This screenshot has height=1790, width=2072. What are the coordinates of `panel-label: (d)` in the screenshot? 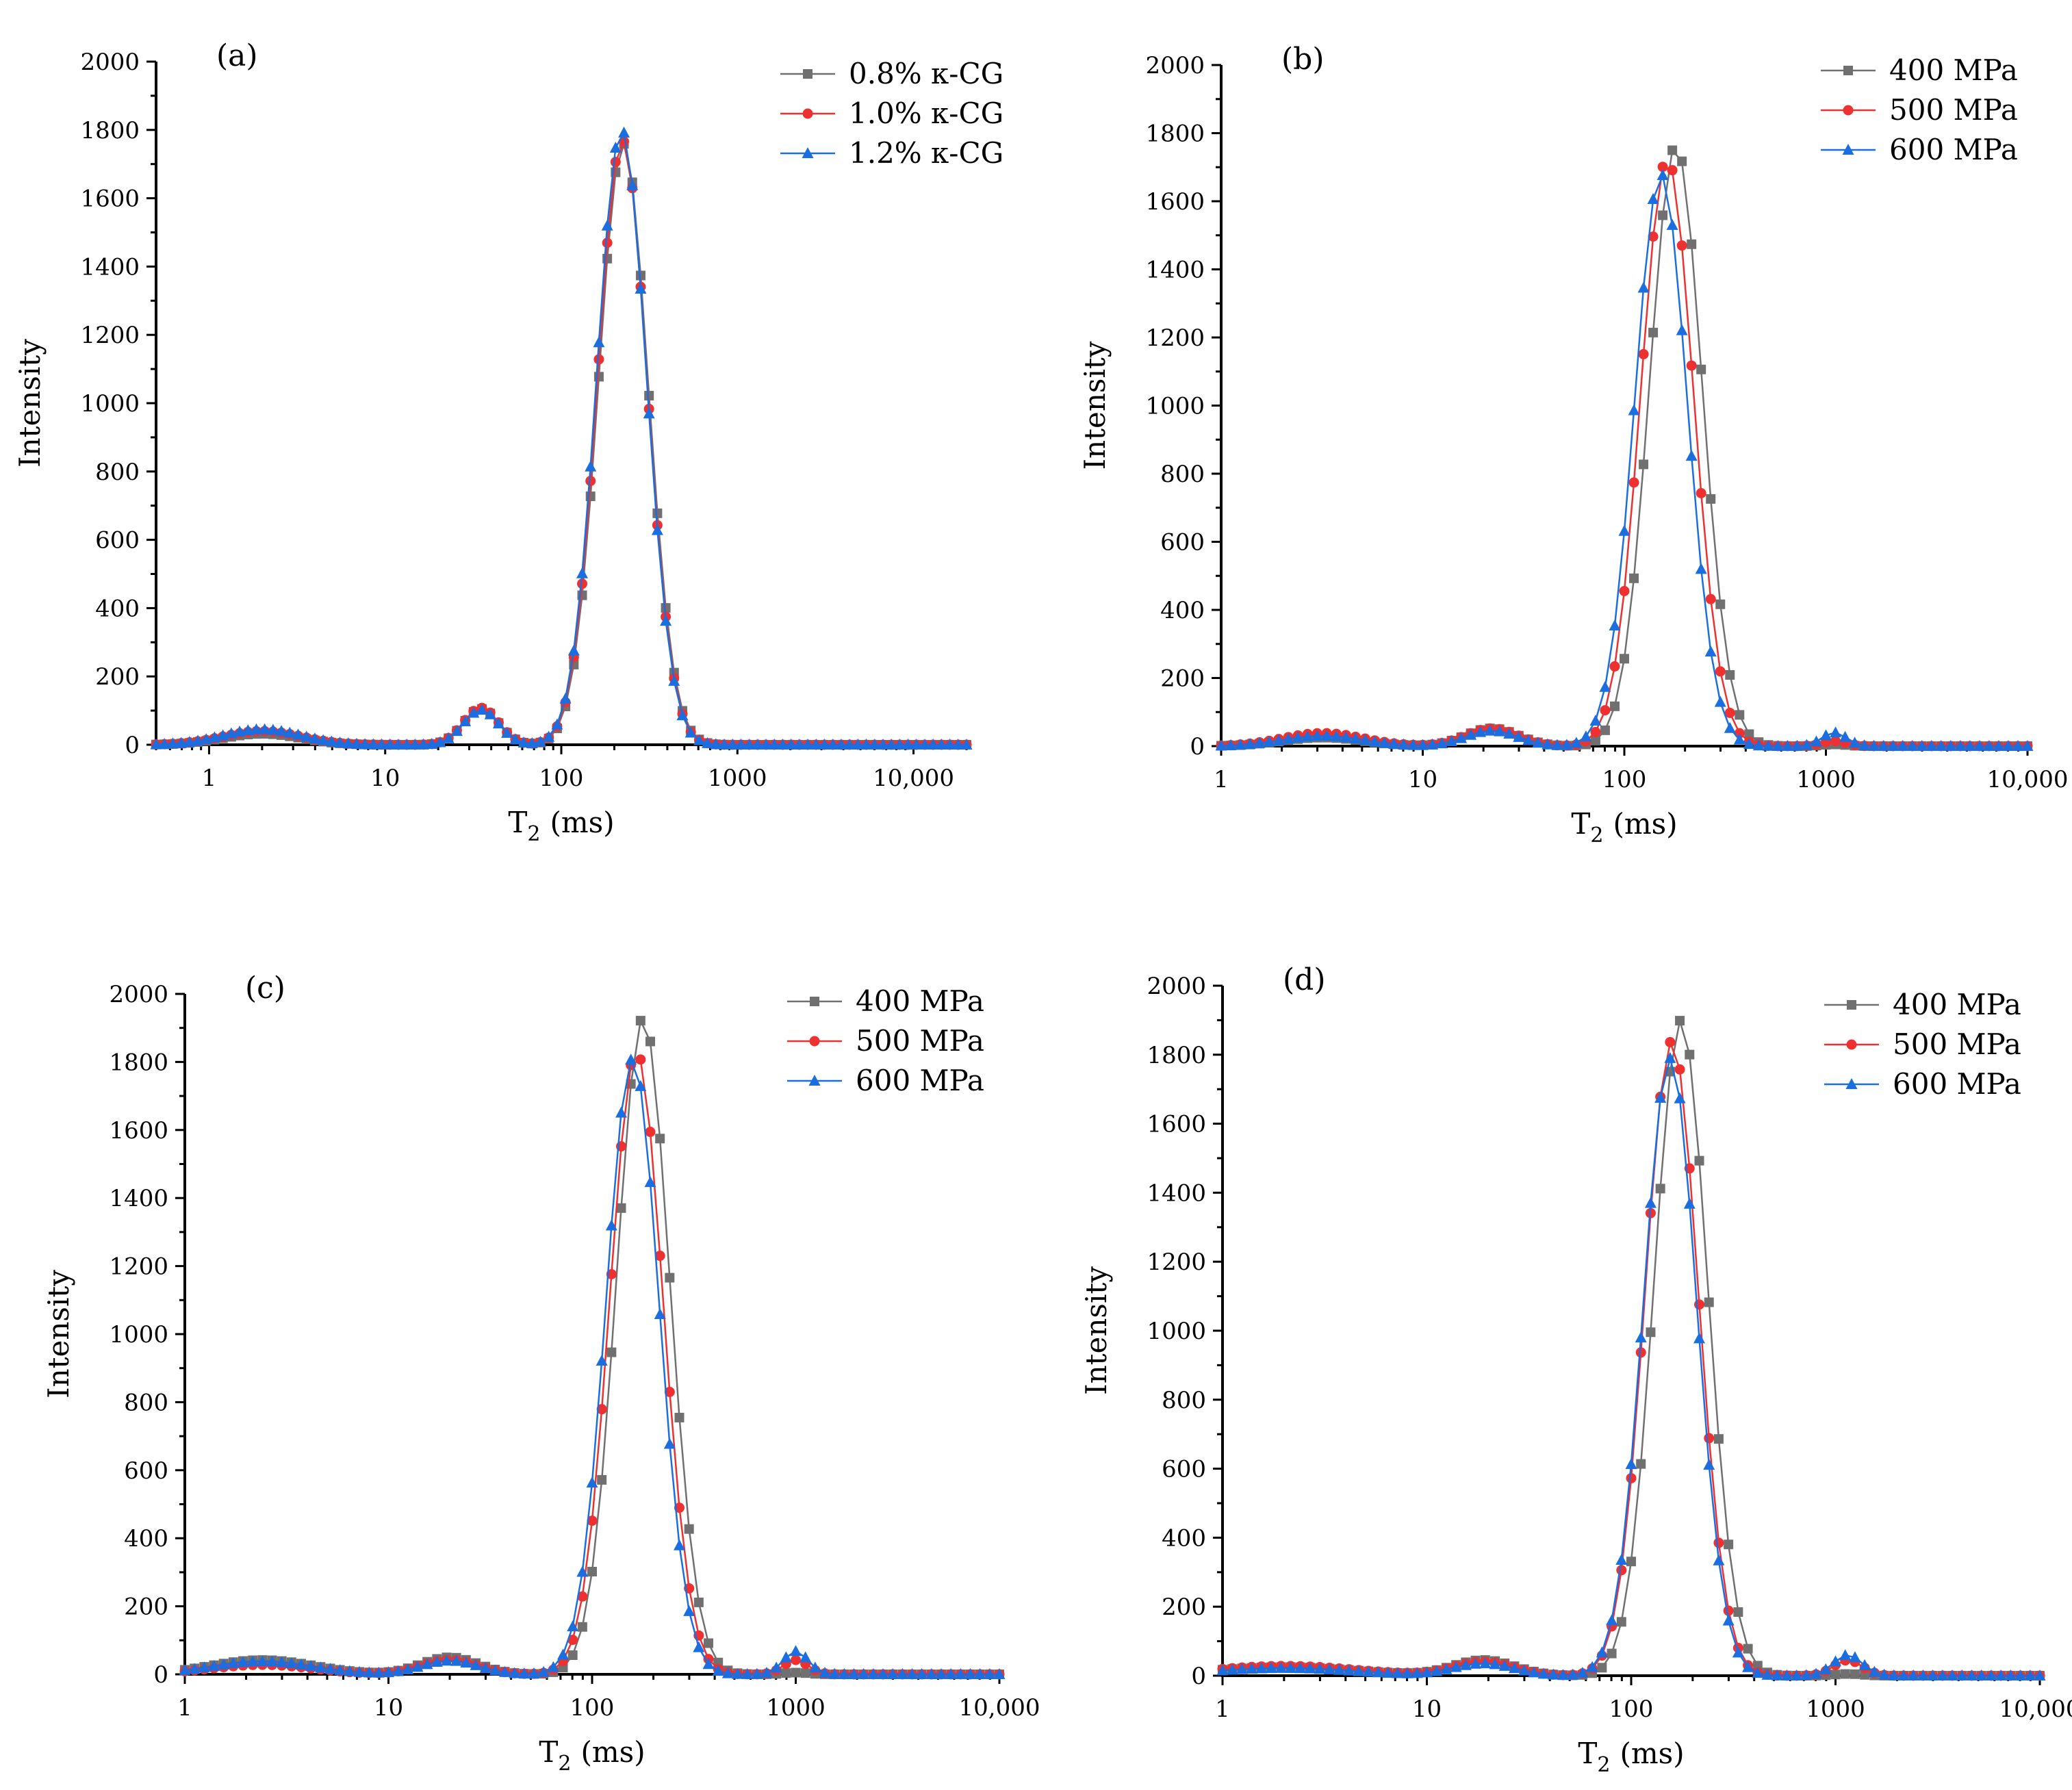 It's located at (1304, 980).